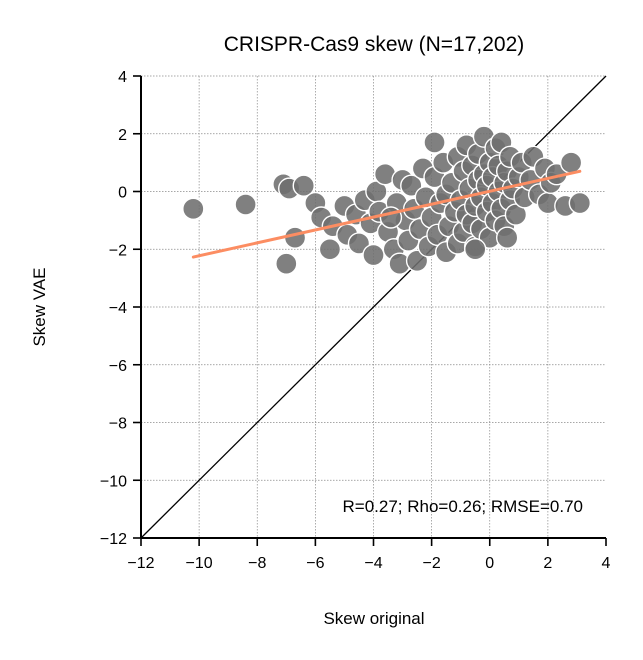 This screenshot has width=643, height=660. Describe the element at coordinates (432, 563) in the screenshot. I see `x-tick-label-5: −2` at that location.